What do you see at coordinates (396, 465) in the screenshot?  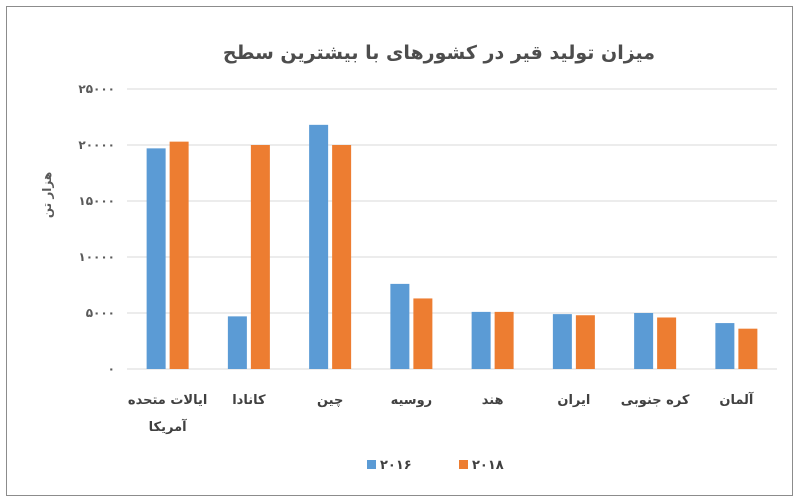 I see `legend-label: ۲۰۱۶` at bounding box center [396, 465].